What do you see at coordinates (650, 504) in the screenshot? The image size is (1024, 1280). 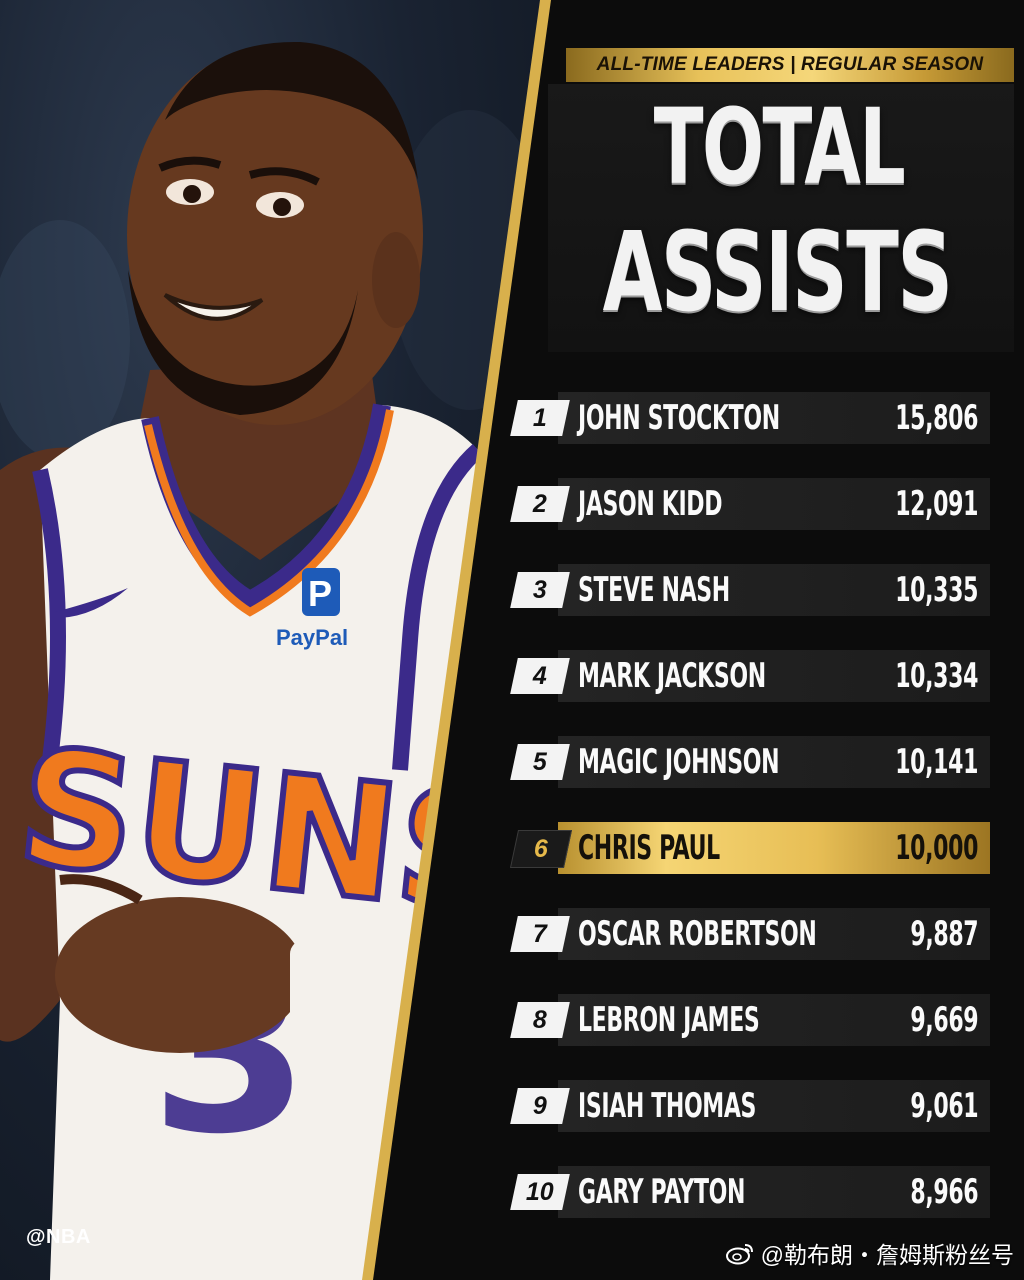 I see `player-name: JASON KIDD` at bounding box center [650, 504].